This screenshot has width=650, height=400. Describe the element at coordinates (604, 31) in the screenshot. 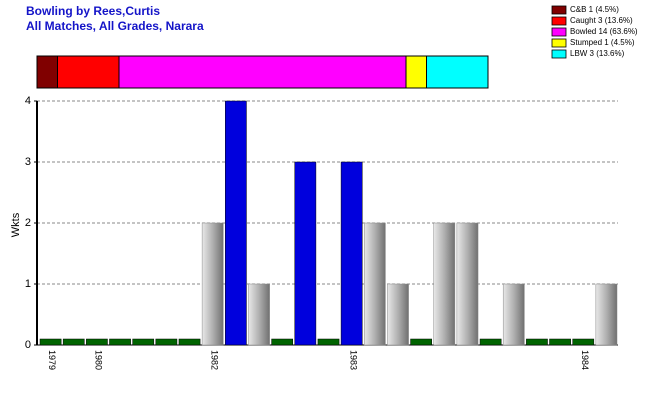

I see `legend-label: Bowled 14 (63.6%)` at that location.